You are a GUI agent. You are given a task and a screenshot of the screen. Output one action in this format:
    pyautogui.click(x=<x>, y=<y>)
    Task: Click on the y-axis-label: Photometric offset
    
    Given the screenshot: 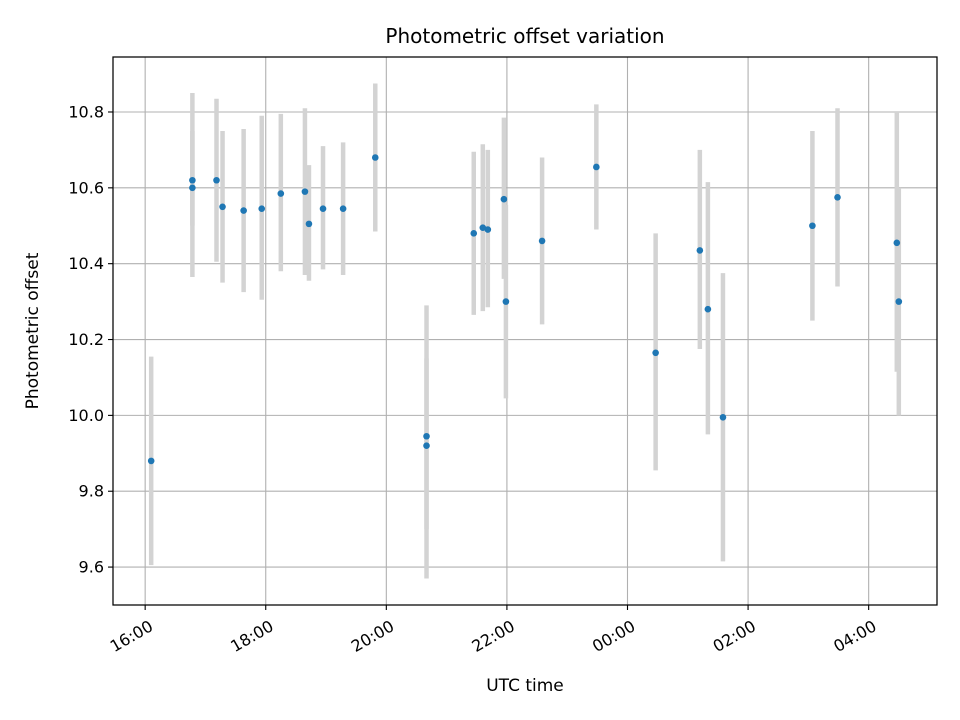 What is the action you would take?
    pyautogui.click(x=33, y=330)
    